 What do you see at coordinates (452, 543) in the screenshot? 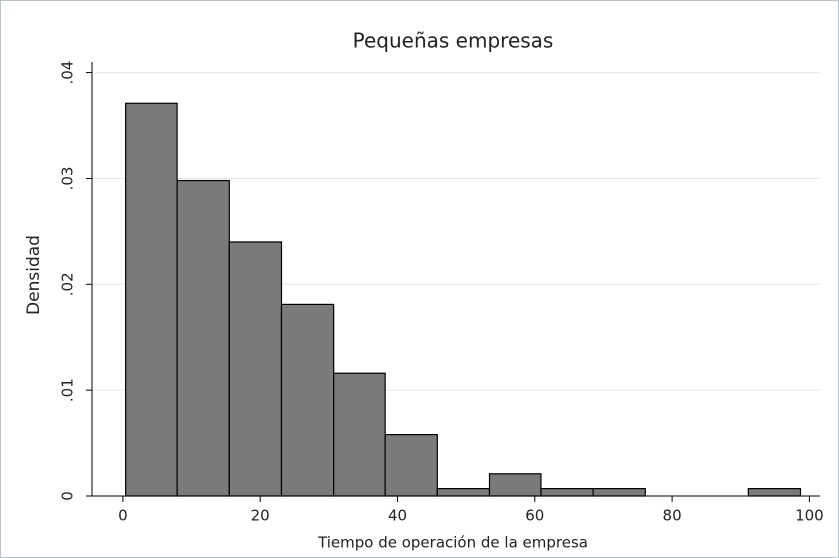
I see `x-axis-label: Tiempo de operación de la empresa` at bounding box center [452, 543].